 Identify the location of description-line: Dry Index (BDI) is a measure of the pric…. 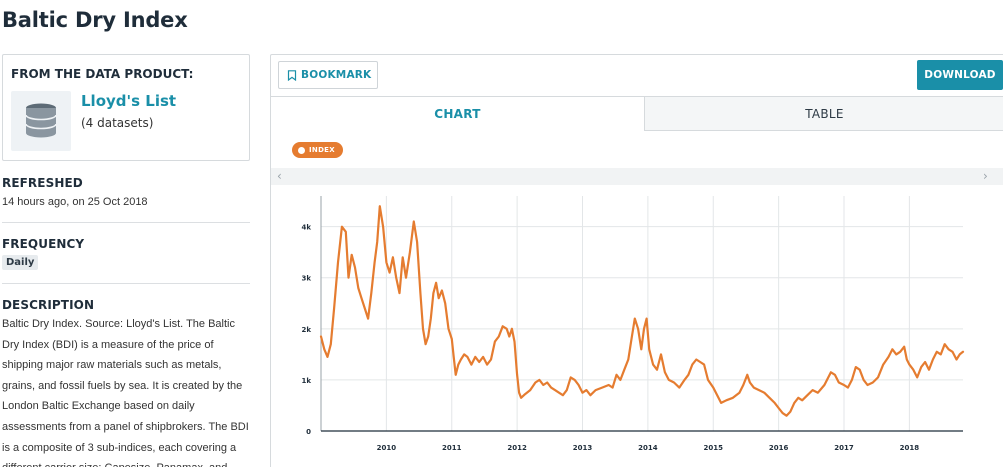
(108, 344).